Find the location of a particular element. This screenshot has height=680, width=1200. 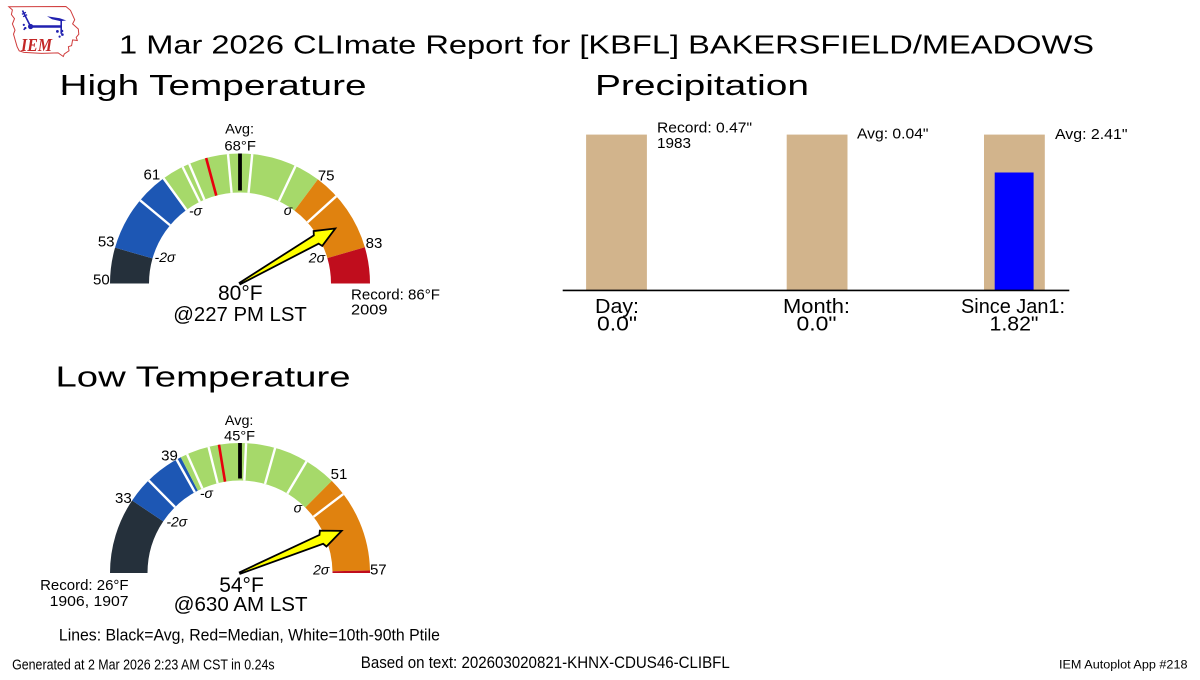

svg-text: 83 is located at coordinates (374, 243).